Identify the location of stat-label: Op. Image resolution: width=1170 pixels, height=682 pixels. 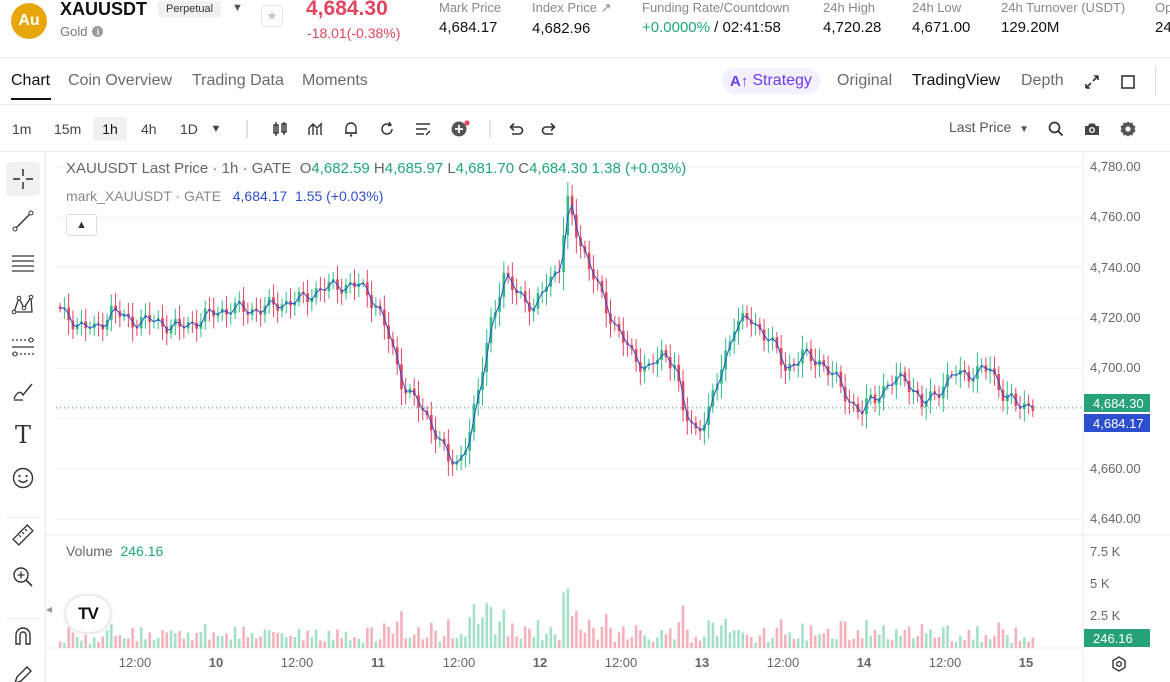
(1162, 7).